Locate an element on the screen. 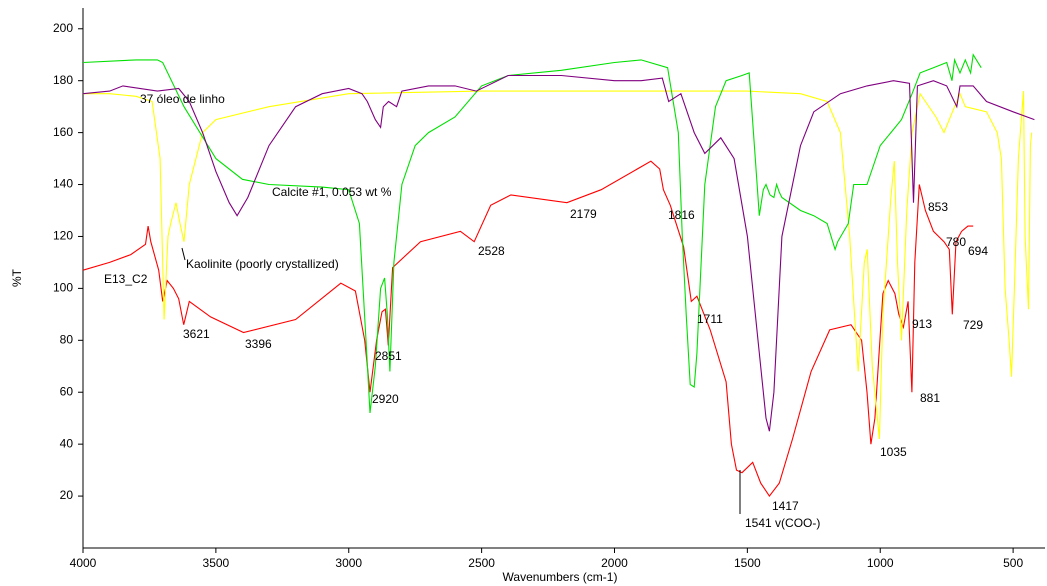 The width and height of the screenshot is (1047, 586). series-label: E13_C2 is located at coordinates (126, 279).